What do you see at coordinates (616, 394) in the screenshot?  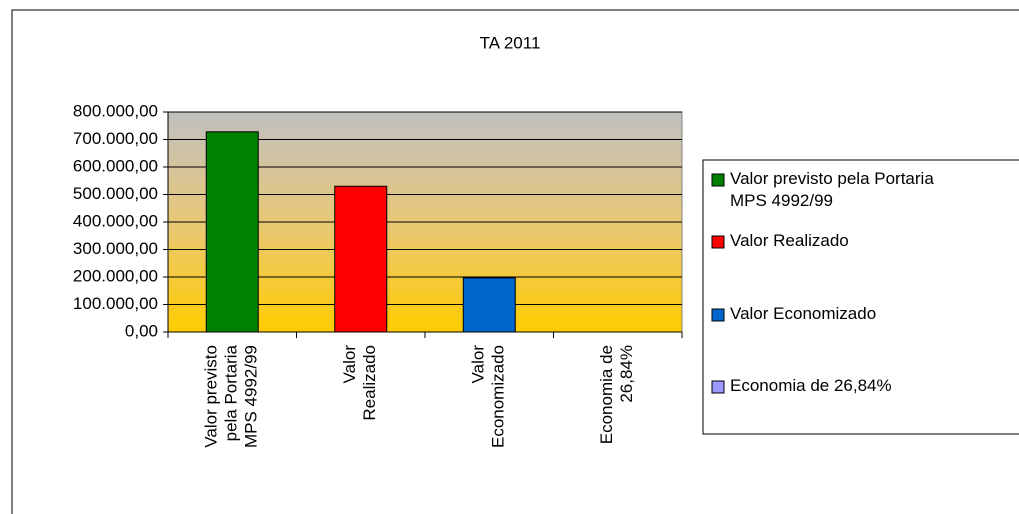 I see `x-tick-label: Economia de26,84%` at bounding box center [616, 394].